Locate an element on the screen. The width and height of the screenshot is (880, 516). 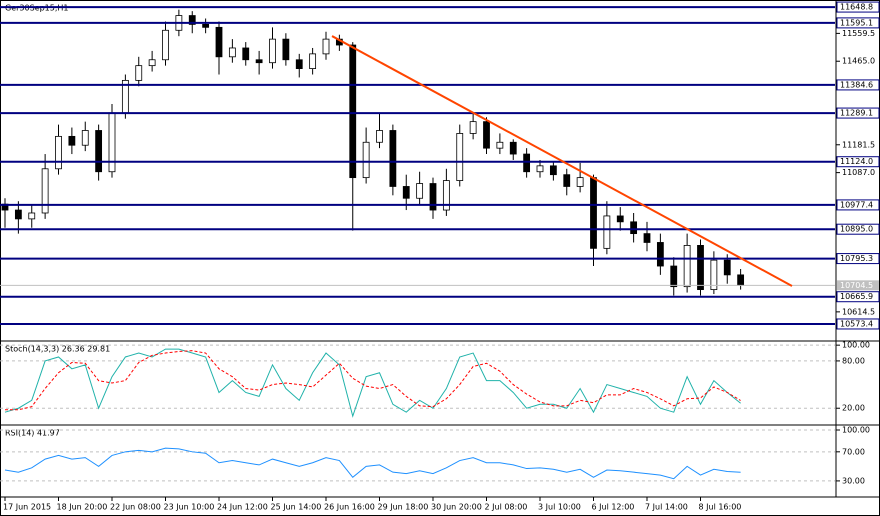
x-tick-label: 6 Jul 12:00 is located at coordinates (613, 507).